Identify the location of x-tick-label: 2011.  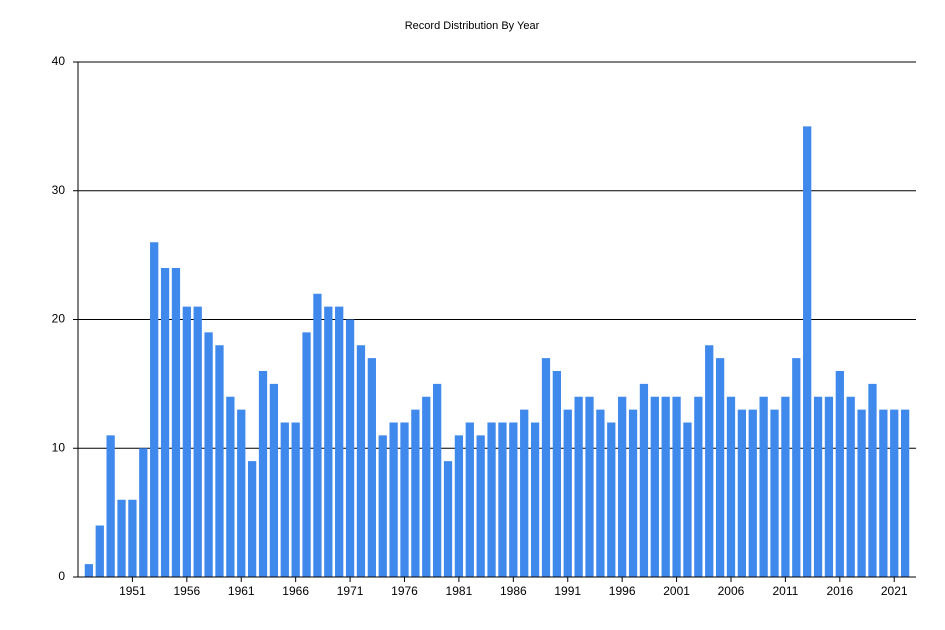
(785, 591).